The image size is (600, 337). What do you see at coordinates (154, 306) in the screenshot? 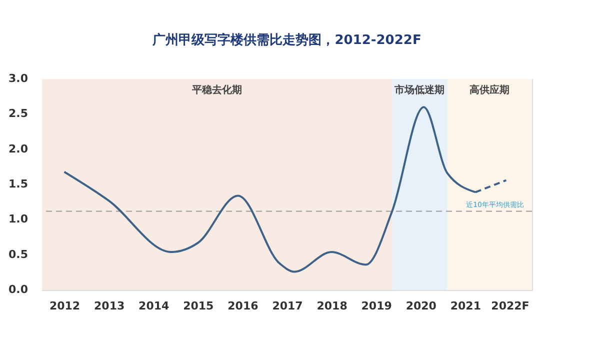
I see `x-tick-label: 2014` at bounding box center [154, 306].